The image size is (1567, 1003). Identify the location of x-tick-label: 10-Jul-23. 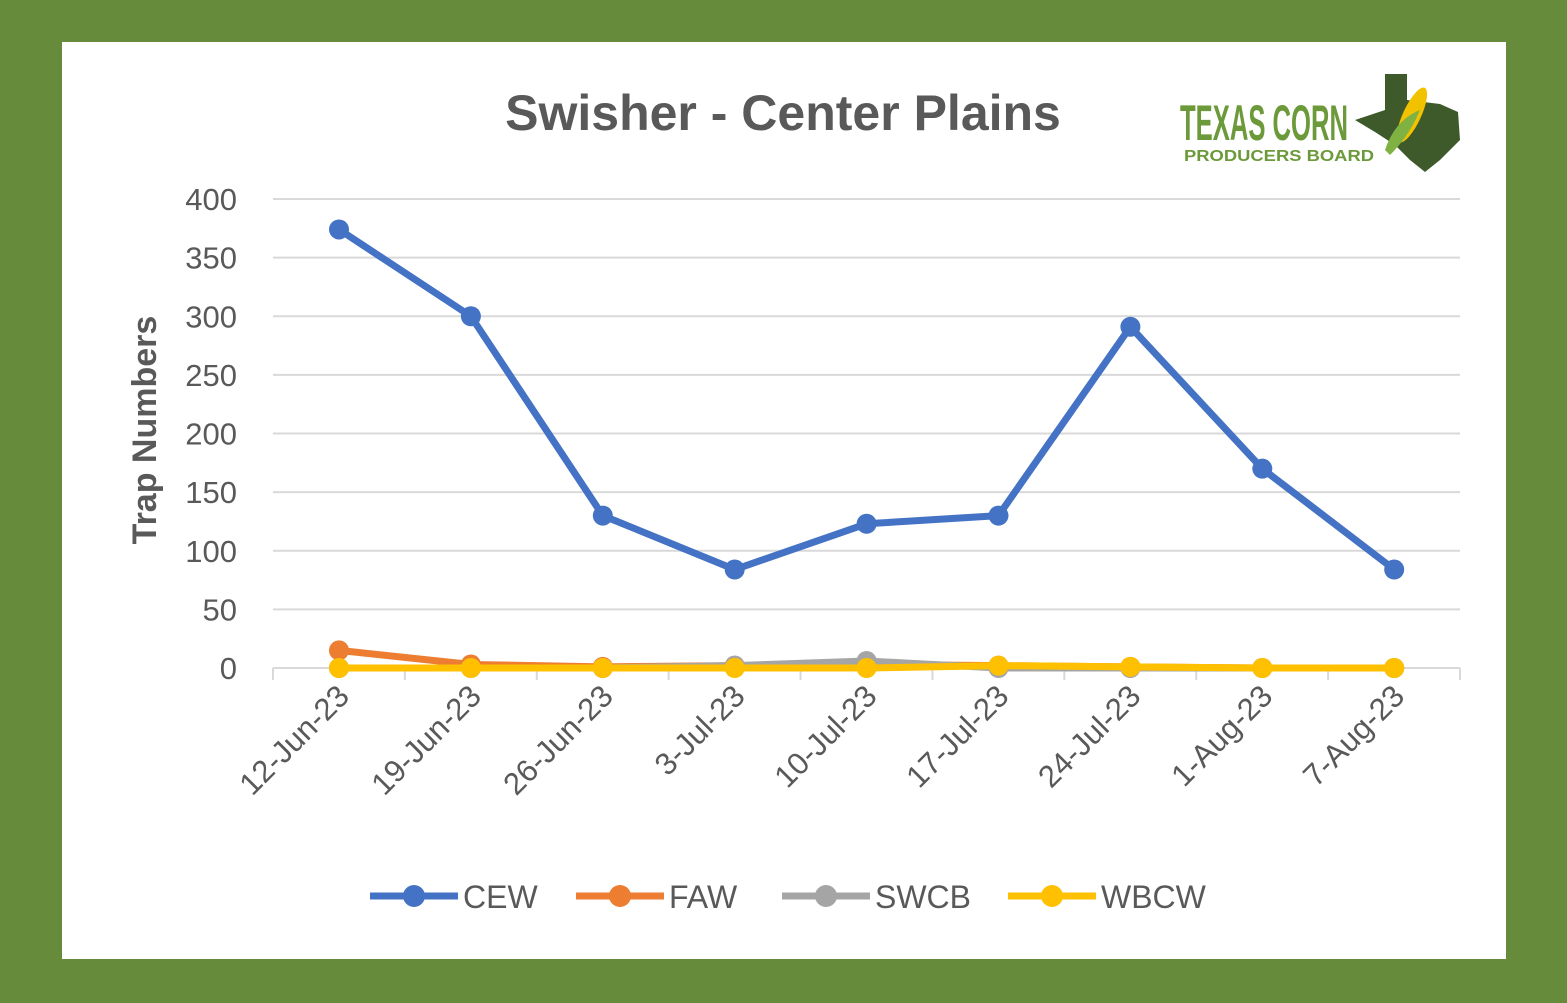
(825, 736).